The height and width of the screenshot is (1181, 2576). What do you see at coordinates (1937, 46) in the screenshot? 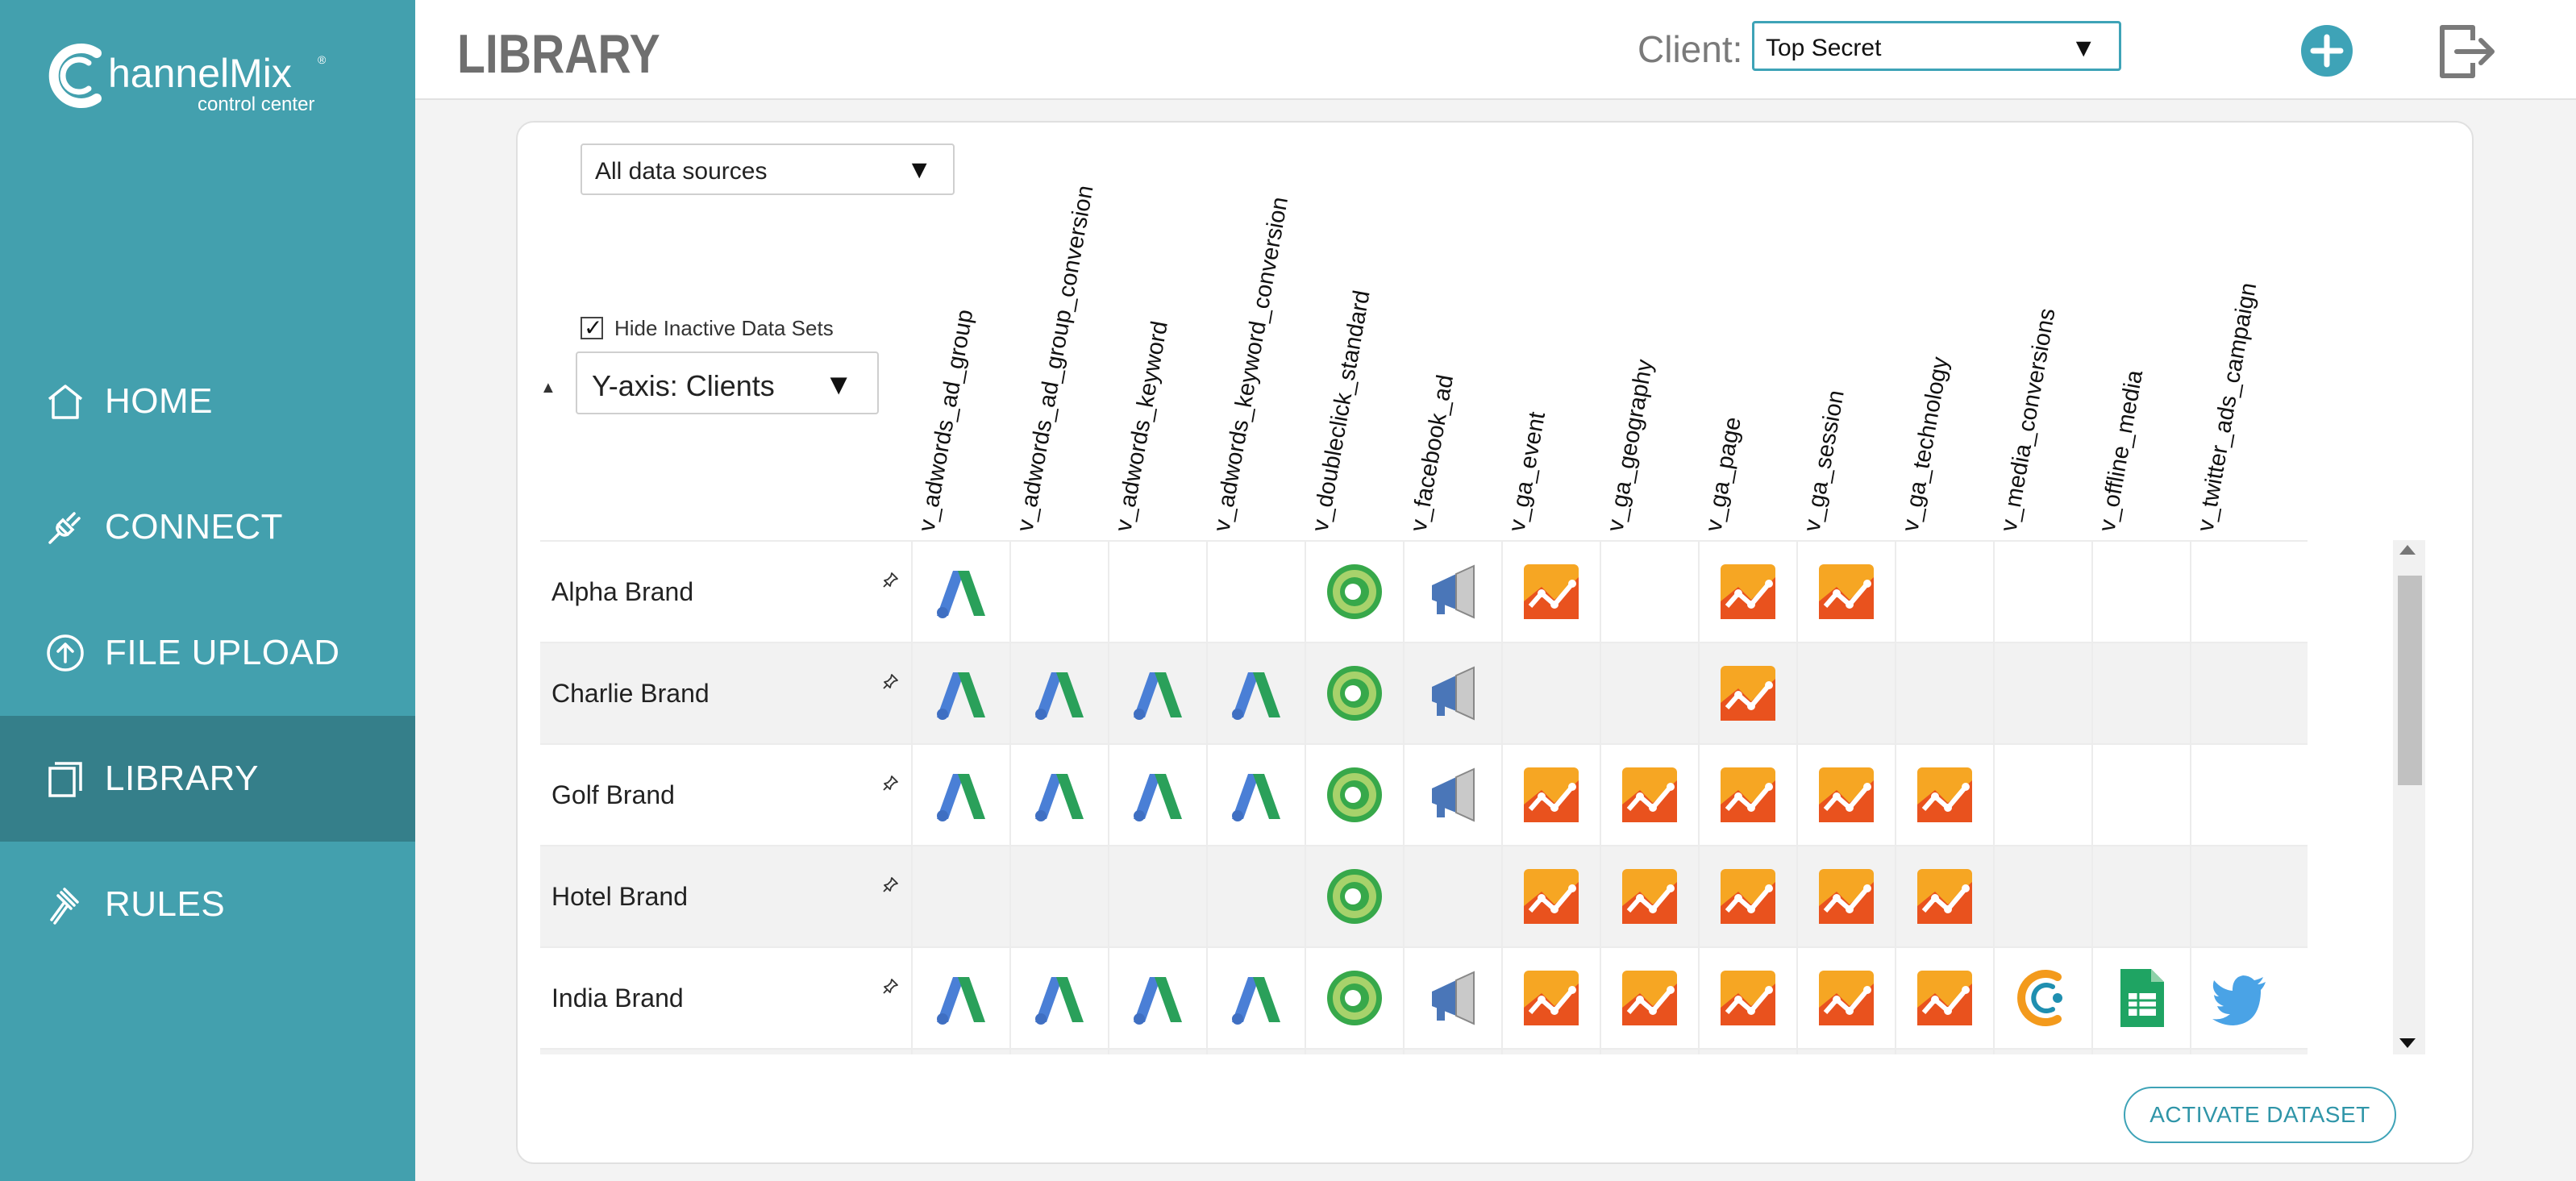
I see `client-select: Top Secret ▼` at bounding box center [1937, 46].